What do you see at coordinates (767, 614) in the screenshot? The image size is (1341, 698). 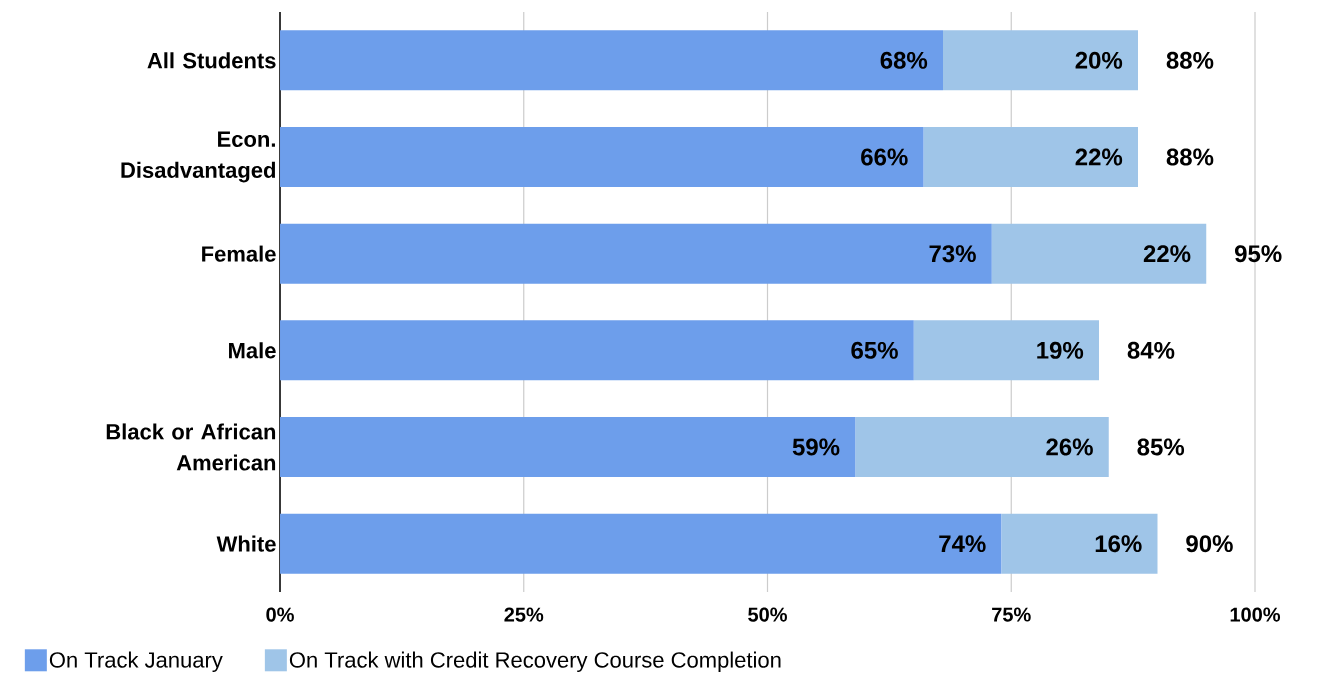 I see `x-tick-label: 50%` at bounding box center [767, 614].